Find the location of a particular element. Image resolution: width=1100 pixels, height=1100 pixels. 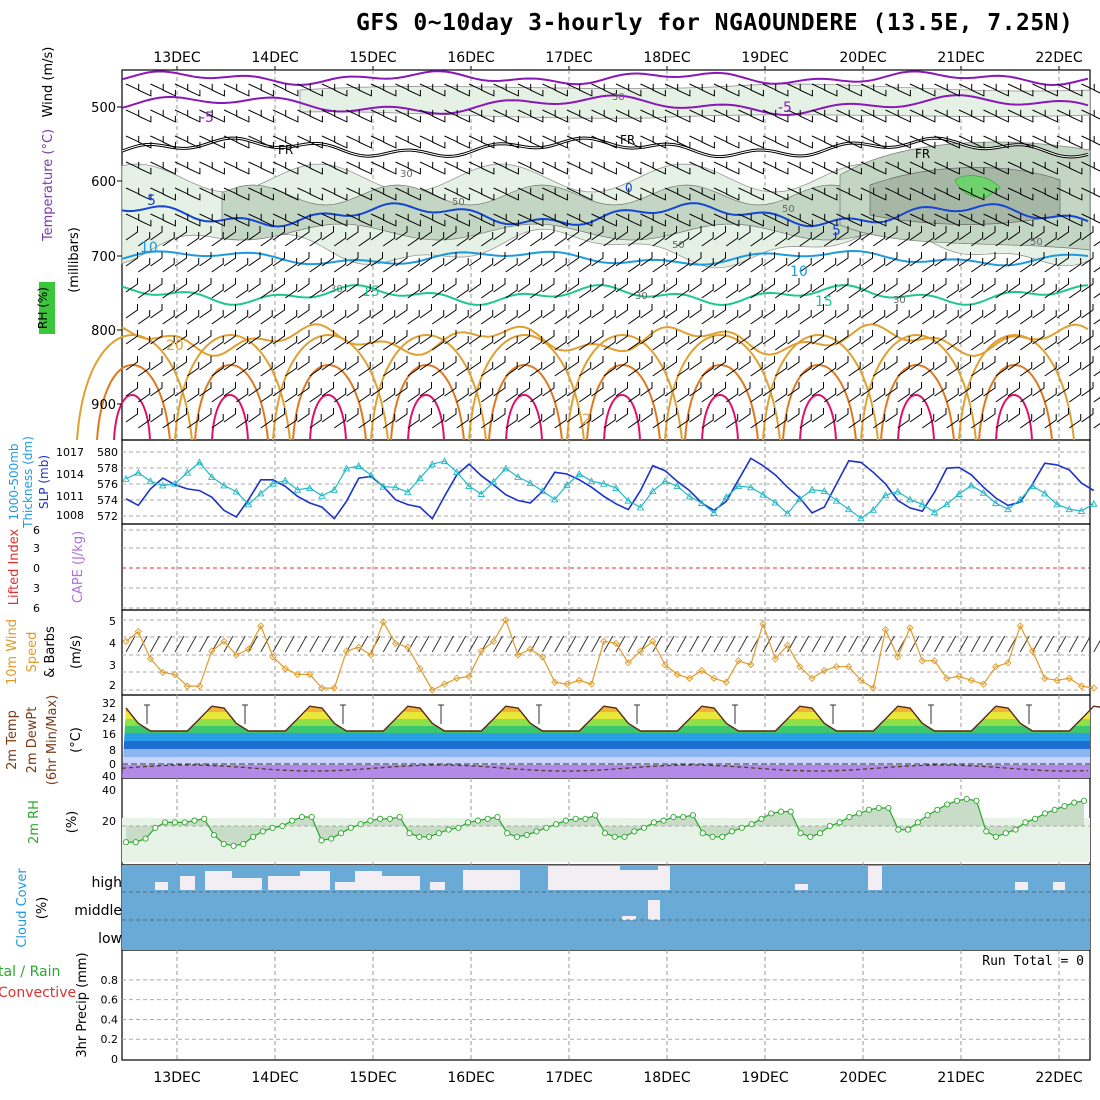

cape-ylabel: CAPE (J/kg) is located at coordinates (78, 567).